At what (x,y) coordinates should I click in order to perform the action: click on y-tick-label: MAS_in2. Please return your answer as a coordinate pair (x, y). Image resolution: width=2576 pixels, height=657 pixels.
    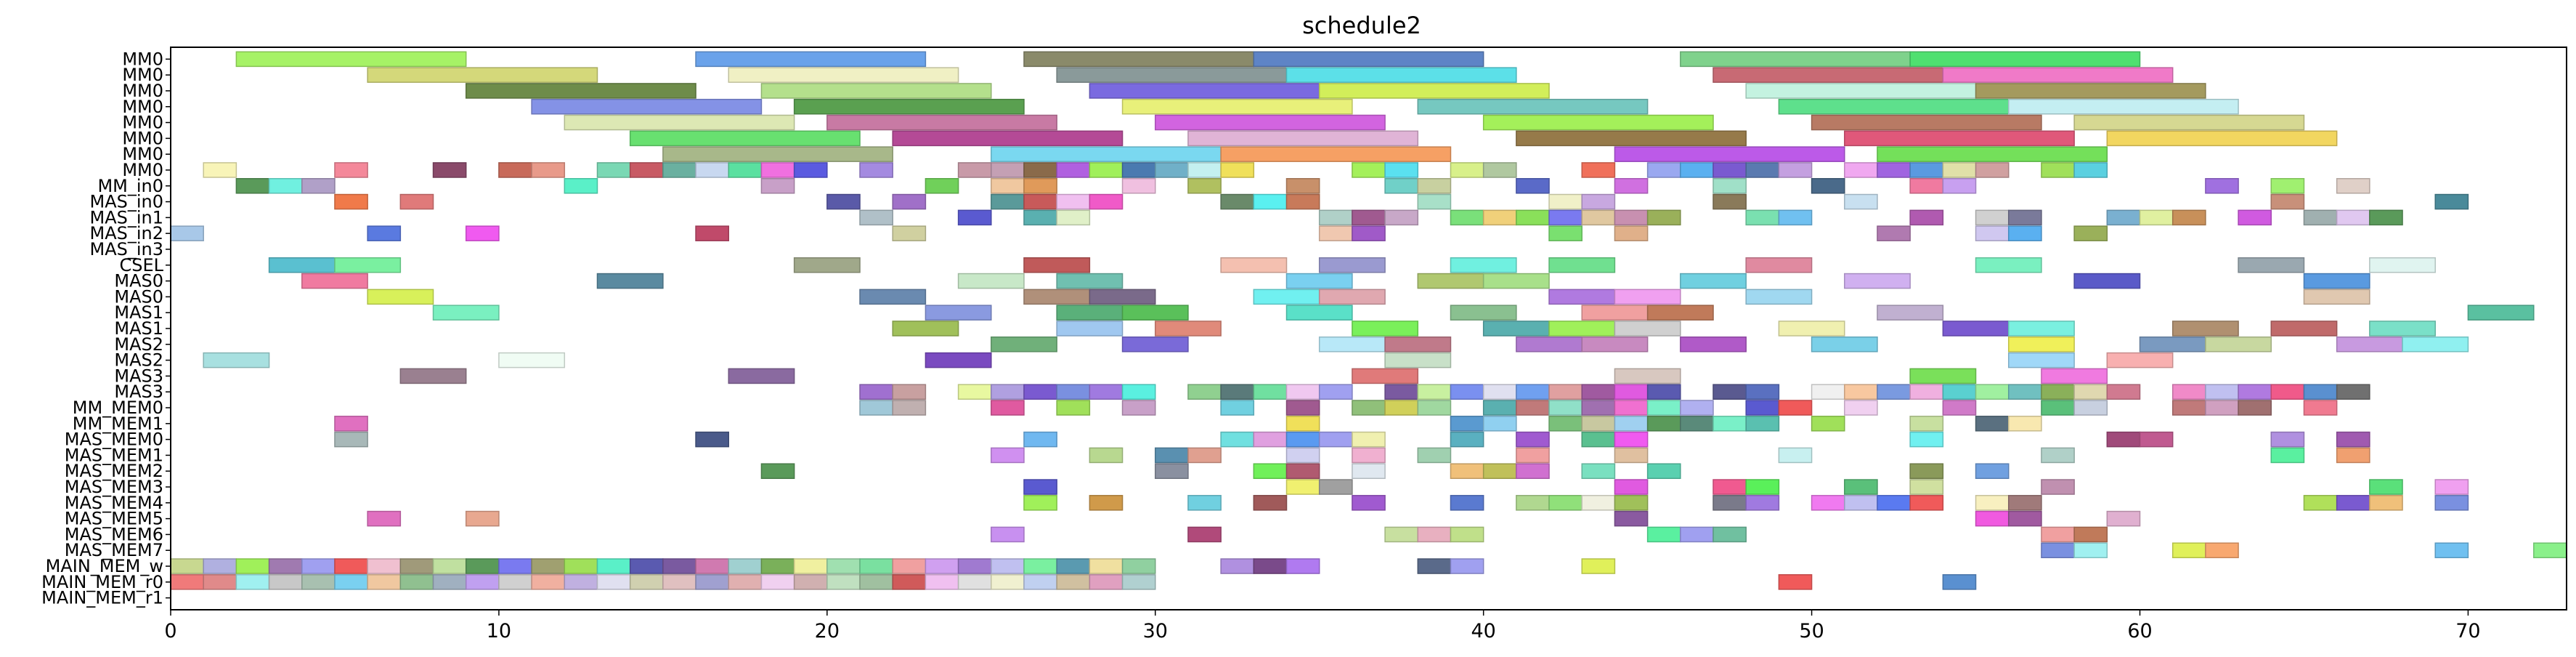
    Looking at the image, I should click on (126, 233).